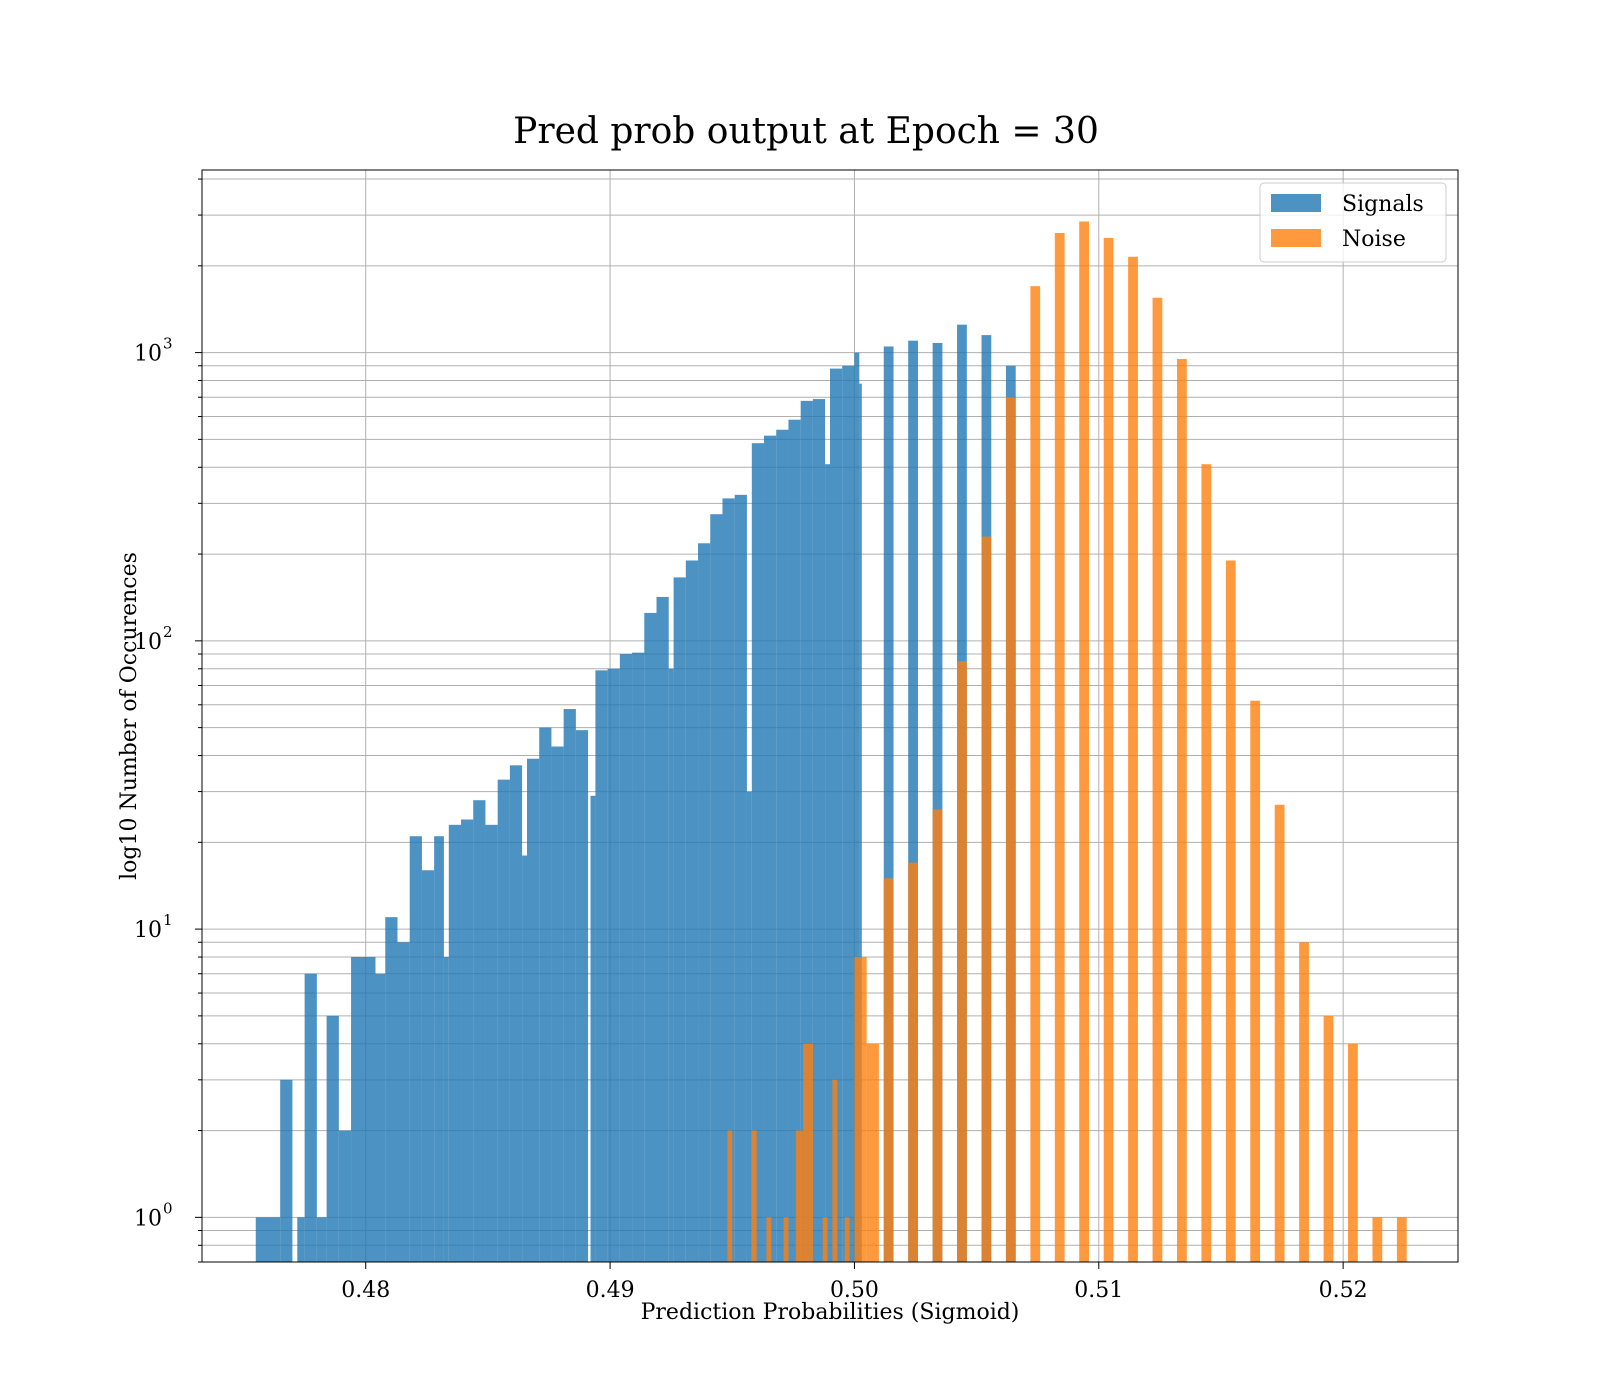 Image resolution: width=1600 pixels, height=1400 pixels. What do you see at coordinates (830, 1312) in the screenshot?
I see `x-axis-label: Prediction Probabilities (Sigmoid)` at bounding box center [830, 1312].